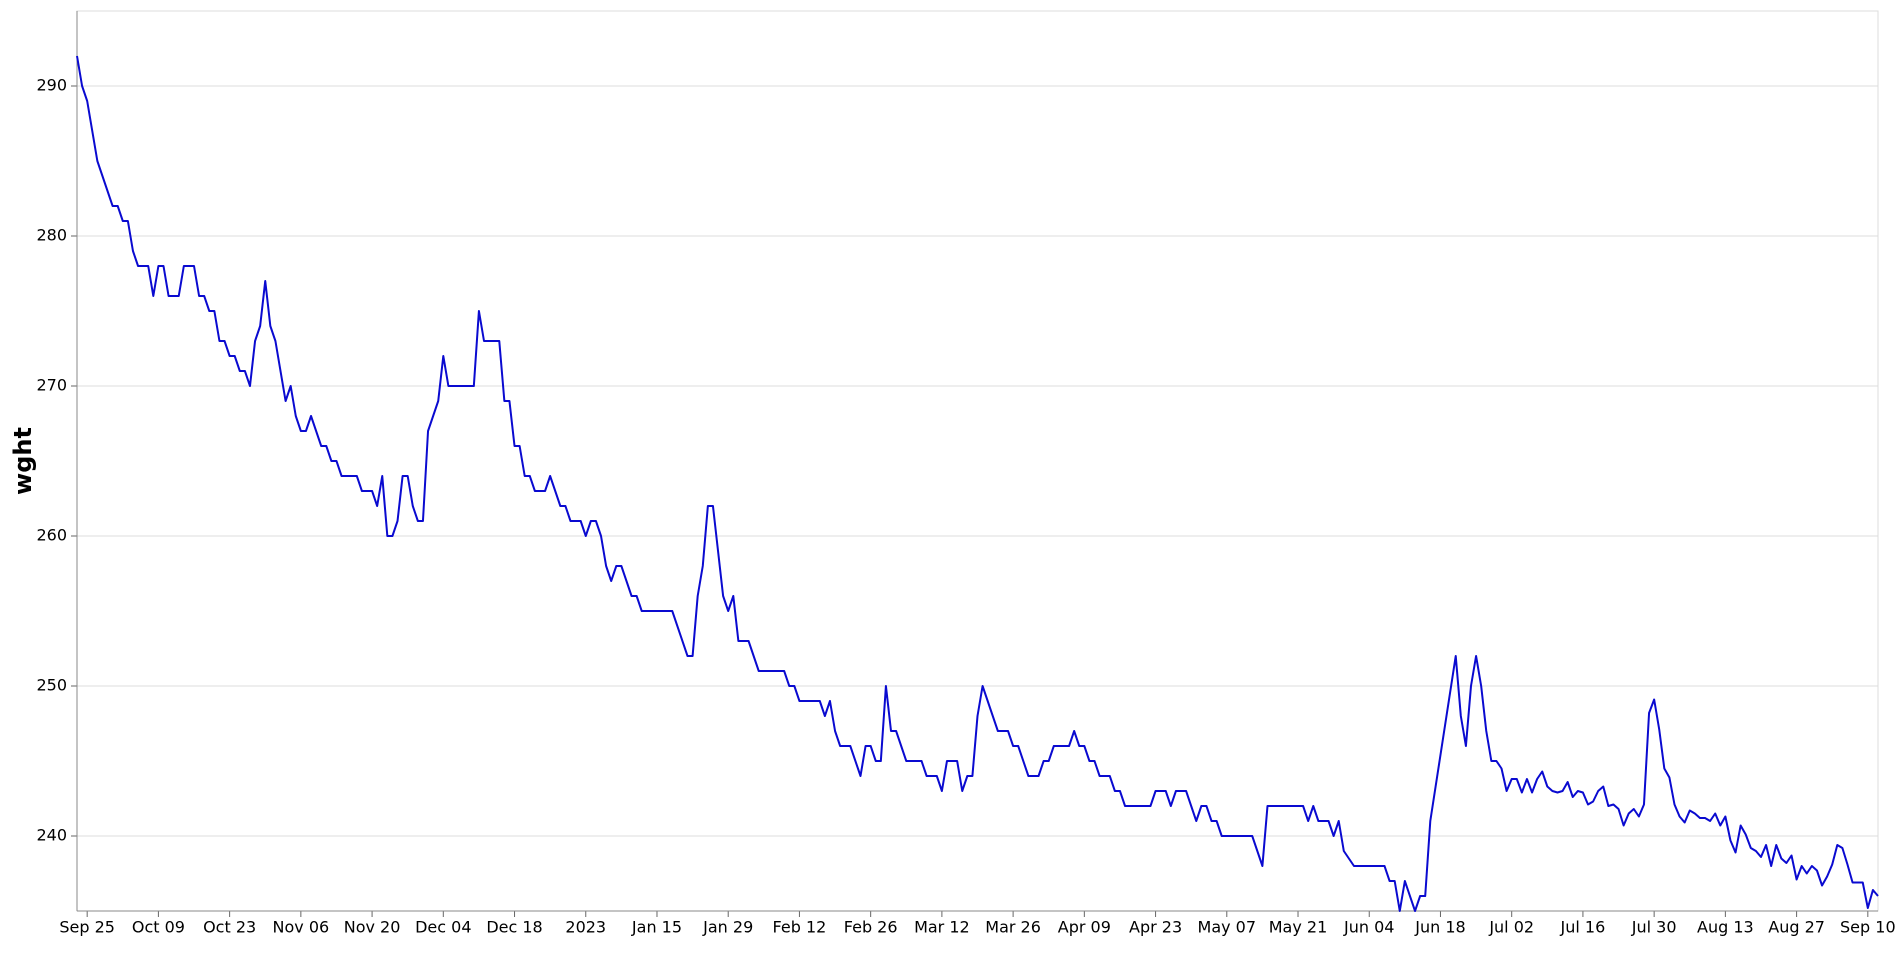 This screenshot has height=955, width=1897. What do you see at coordinates (51, 385) in the screenshot?
I see `y-tick-label: 270` at bounding box center [51, 385].